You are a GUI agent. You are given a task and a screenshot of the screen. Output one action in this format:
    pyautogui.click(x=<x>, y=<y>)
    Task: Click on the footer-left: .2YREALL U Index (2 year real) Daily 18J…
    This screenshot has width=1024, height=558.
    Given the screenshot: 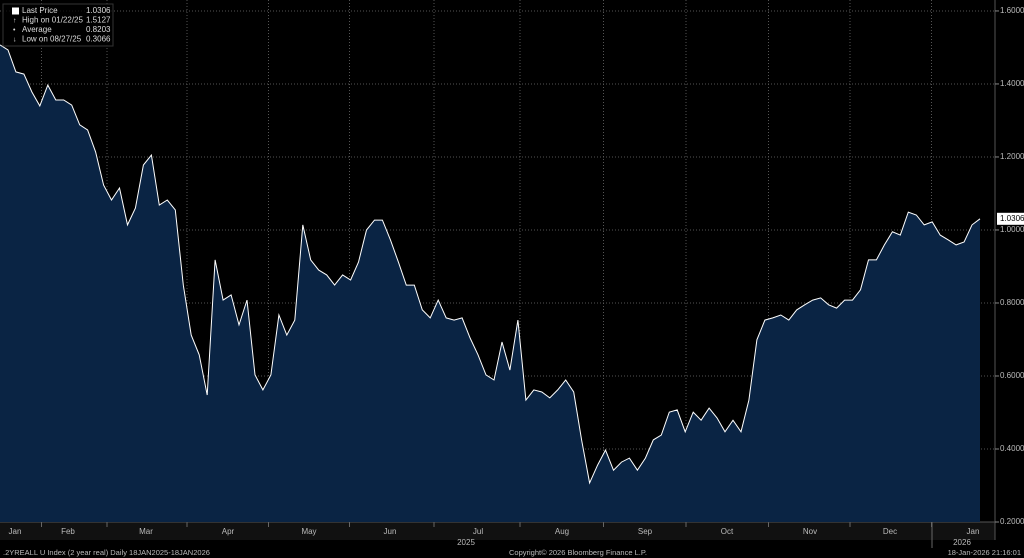 What is the action you would take?
    pyautogui.click(x=106, y=552)
    